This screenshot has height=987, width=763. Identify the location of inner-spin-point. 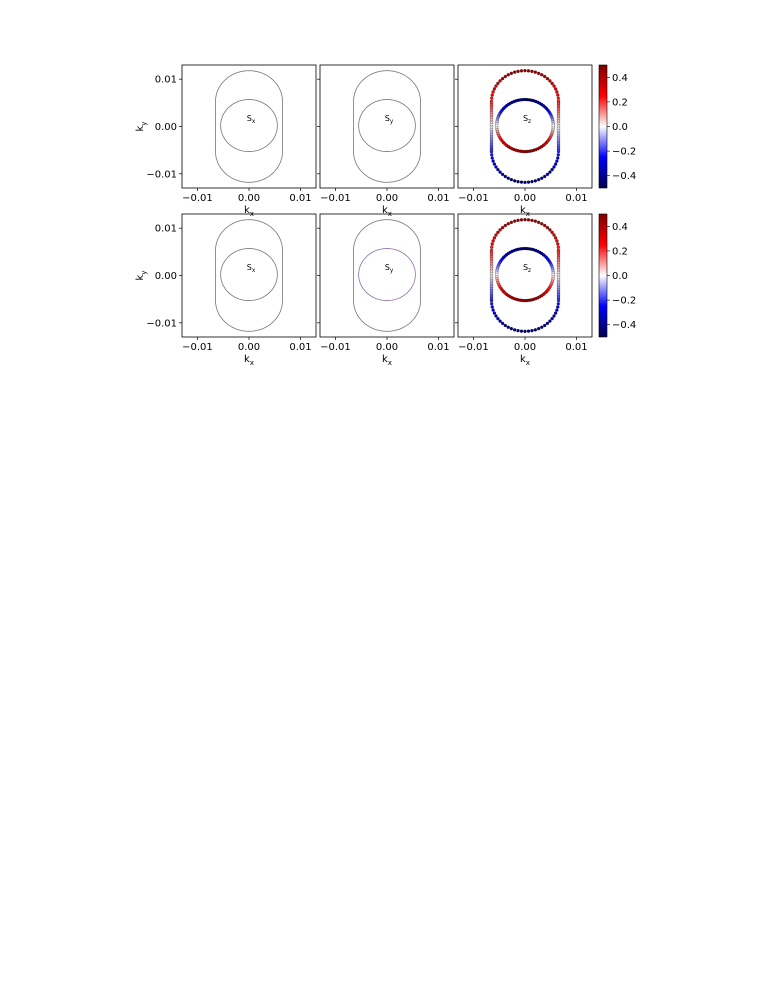
(553, 274).